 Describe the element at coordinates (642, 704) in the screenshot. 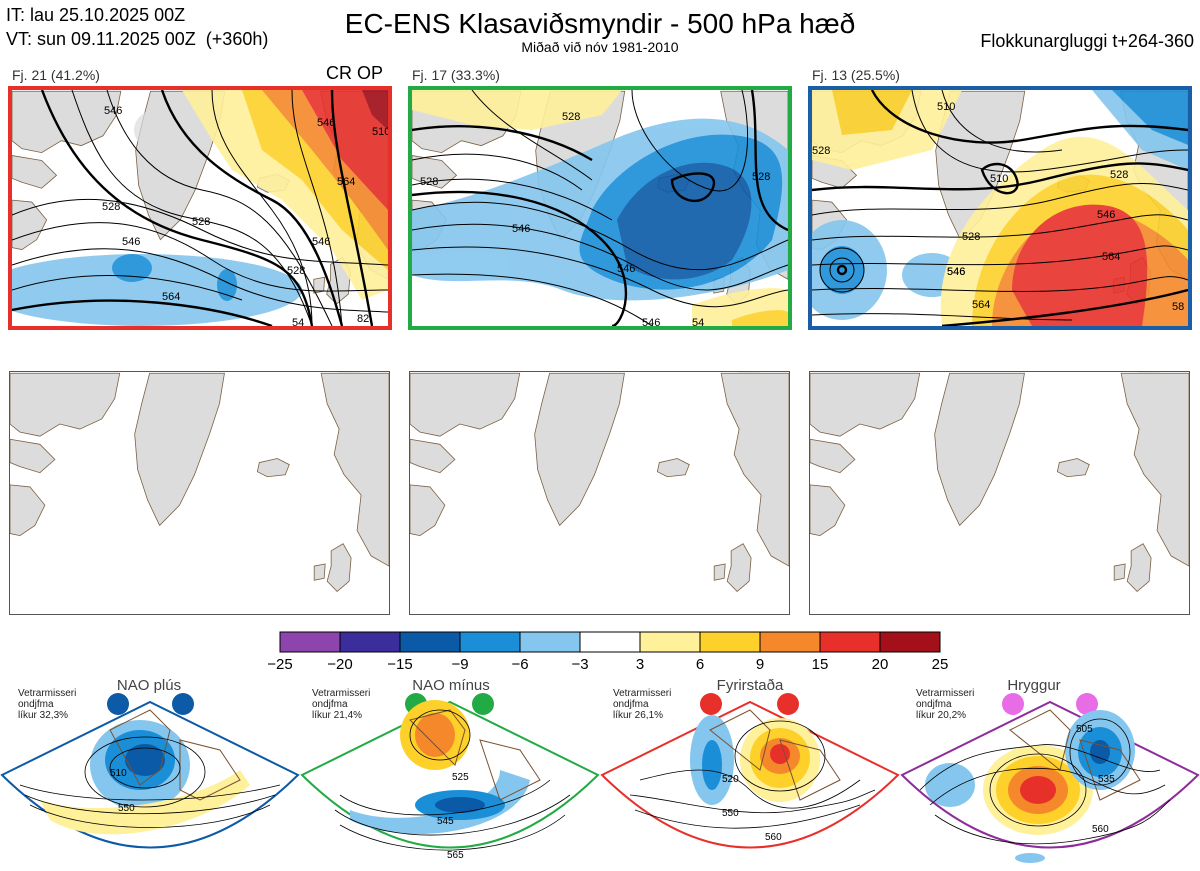

I see `regime-3-stats: Vetrarmisseri ondjfma líkur 26,1%` at that location.